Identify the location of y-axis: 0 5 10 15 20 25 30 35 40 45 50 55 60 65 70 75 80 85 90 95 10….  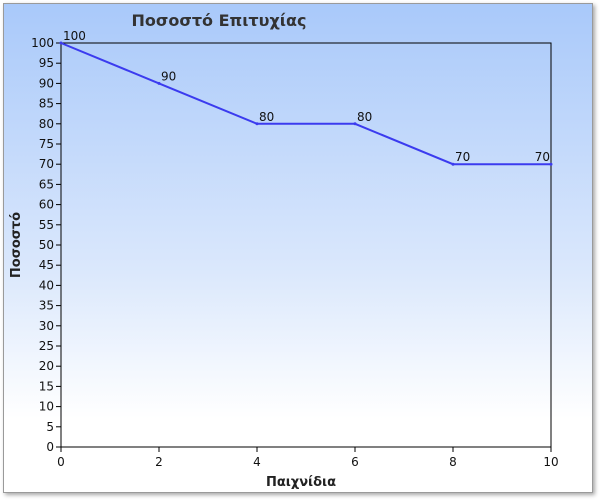
(46, 245).